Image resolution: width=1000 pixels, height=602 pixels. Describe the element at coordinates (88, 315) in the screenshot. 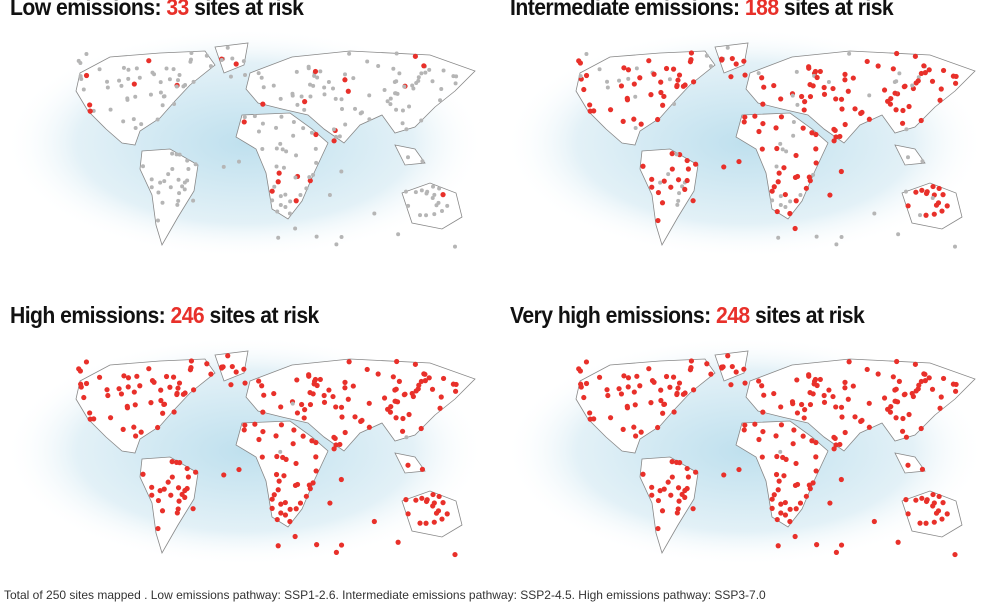

I see `title-prefix: High emissions:` at that location.